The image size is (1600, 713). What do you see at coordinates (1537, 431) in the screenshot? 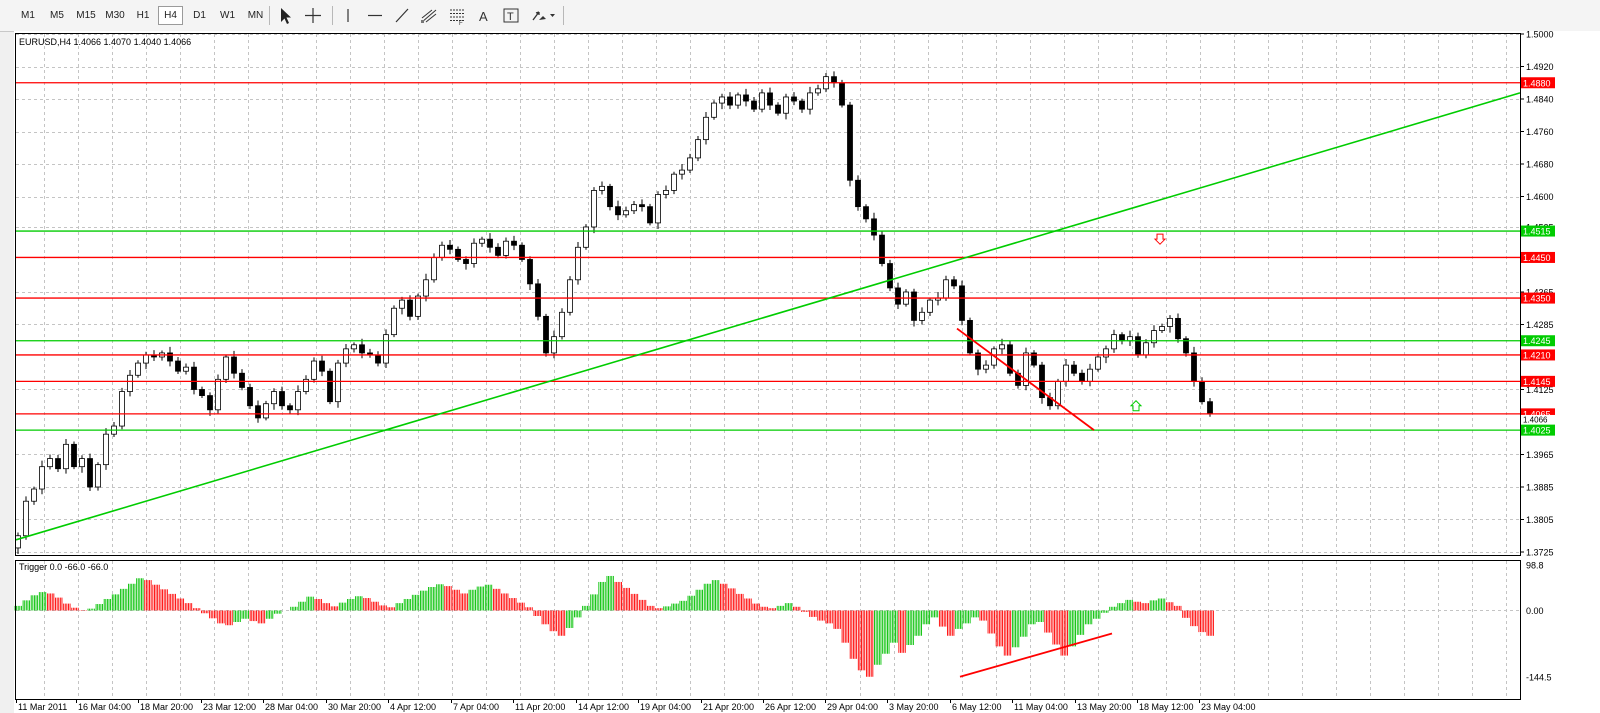
I see `svg-text: 1.4025` at bounding box center [1537, 431].